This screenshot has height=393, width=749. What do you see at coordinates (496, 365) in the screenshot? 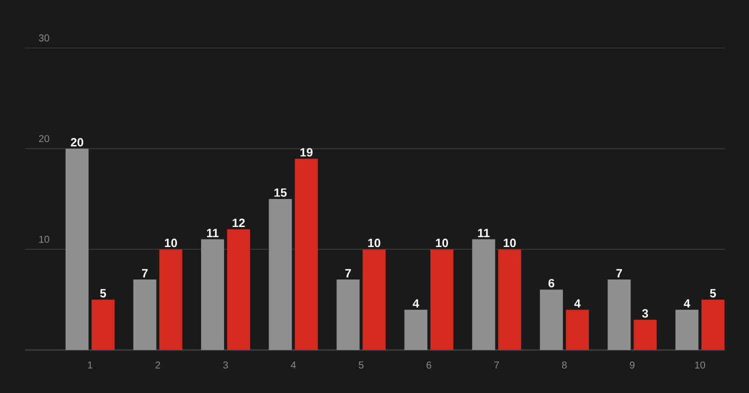
I see `x-tick-label: 7` at bounding box center [496, 365].